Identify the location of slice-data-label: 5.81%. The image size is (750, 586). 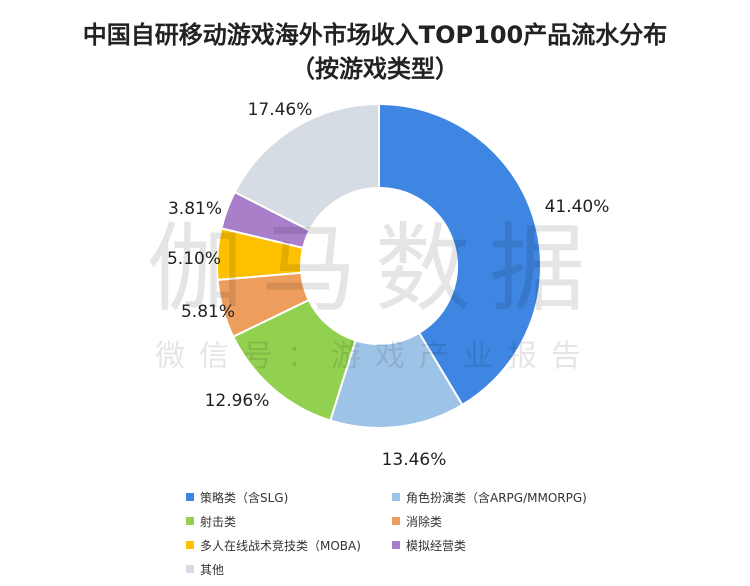
(208, 312).